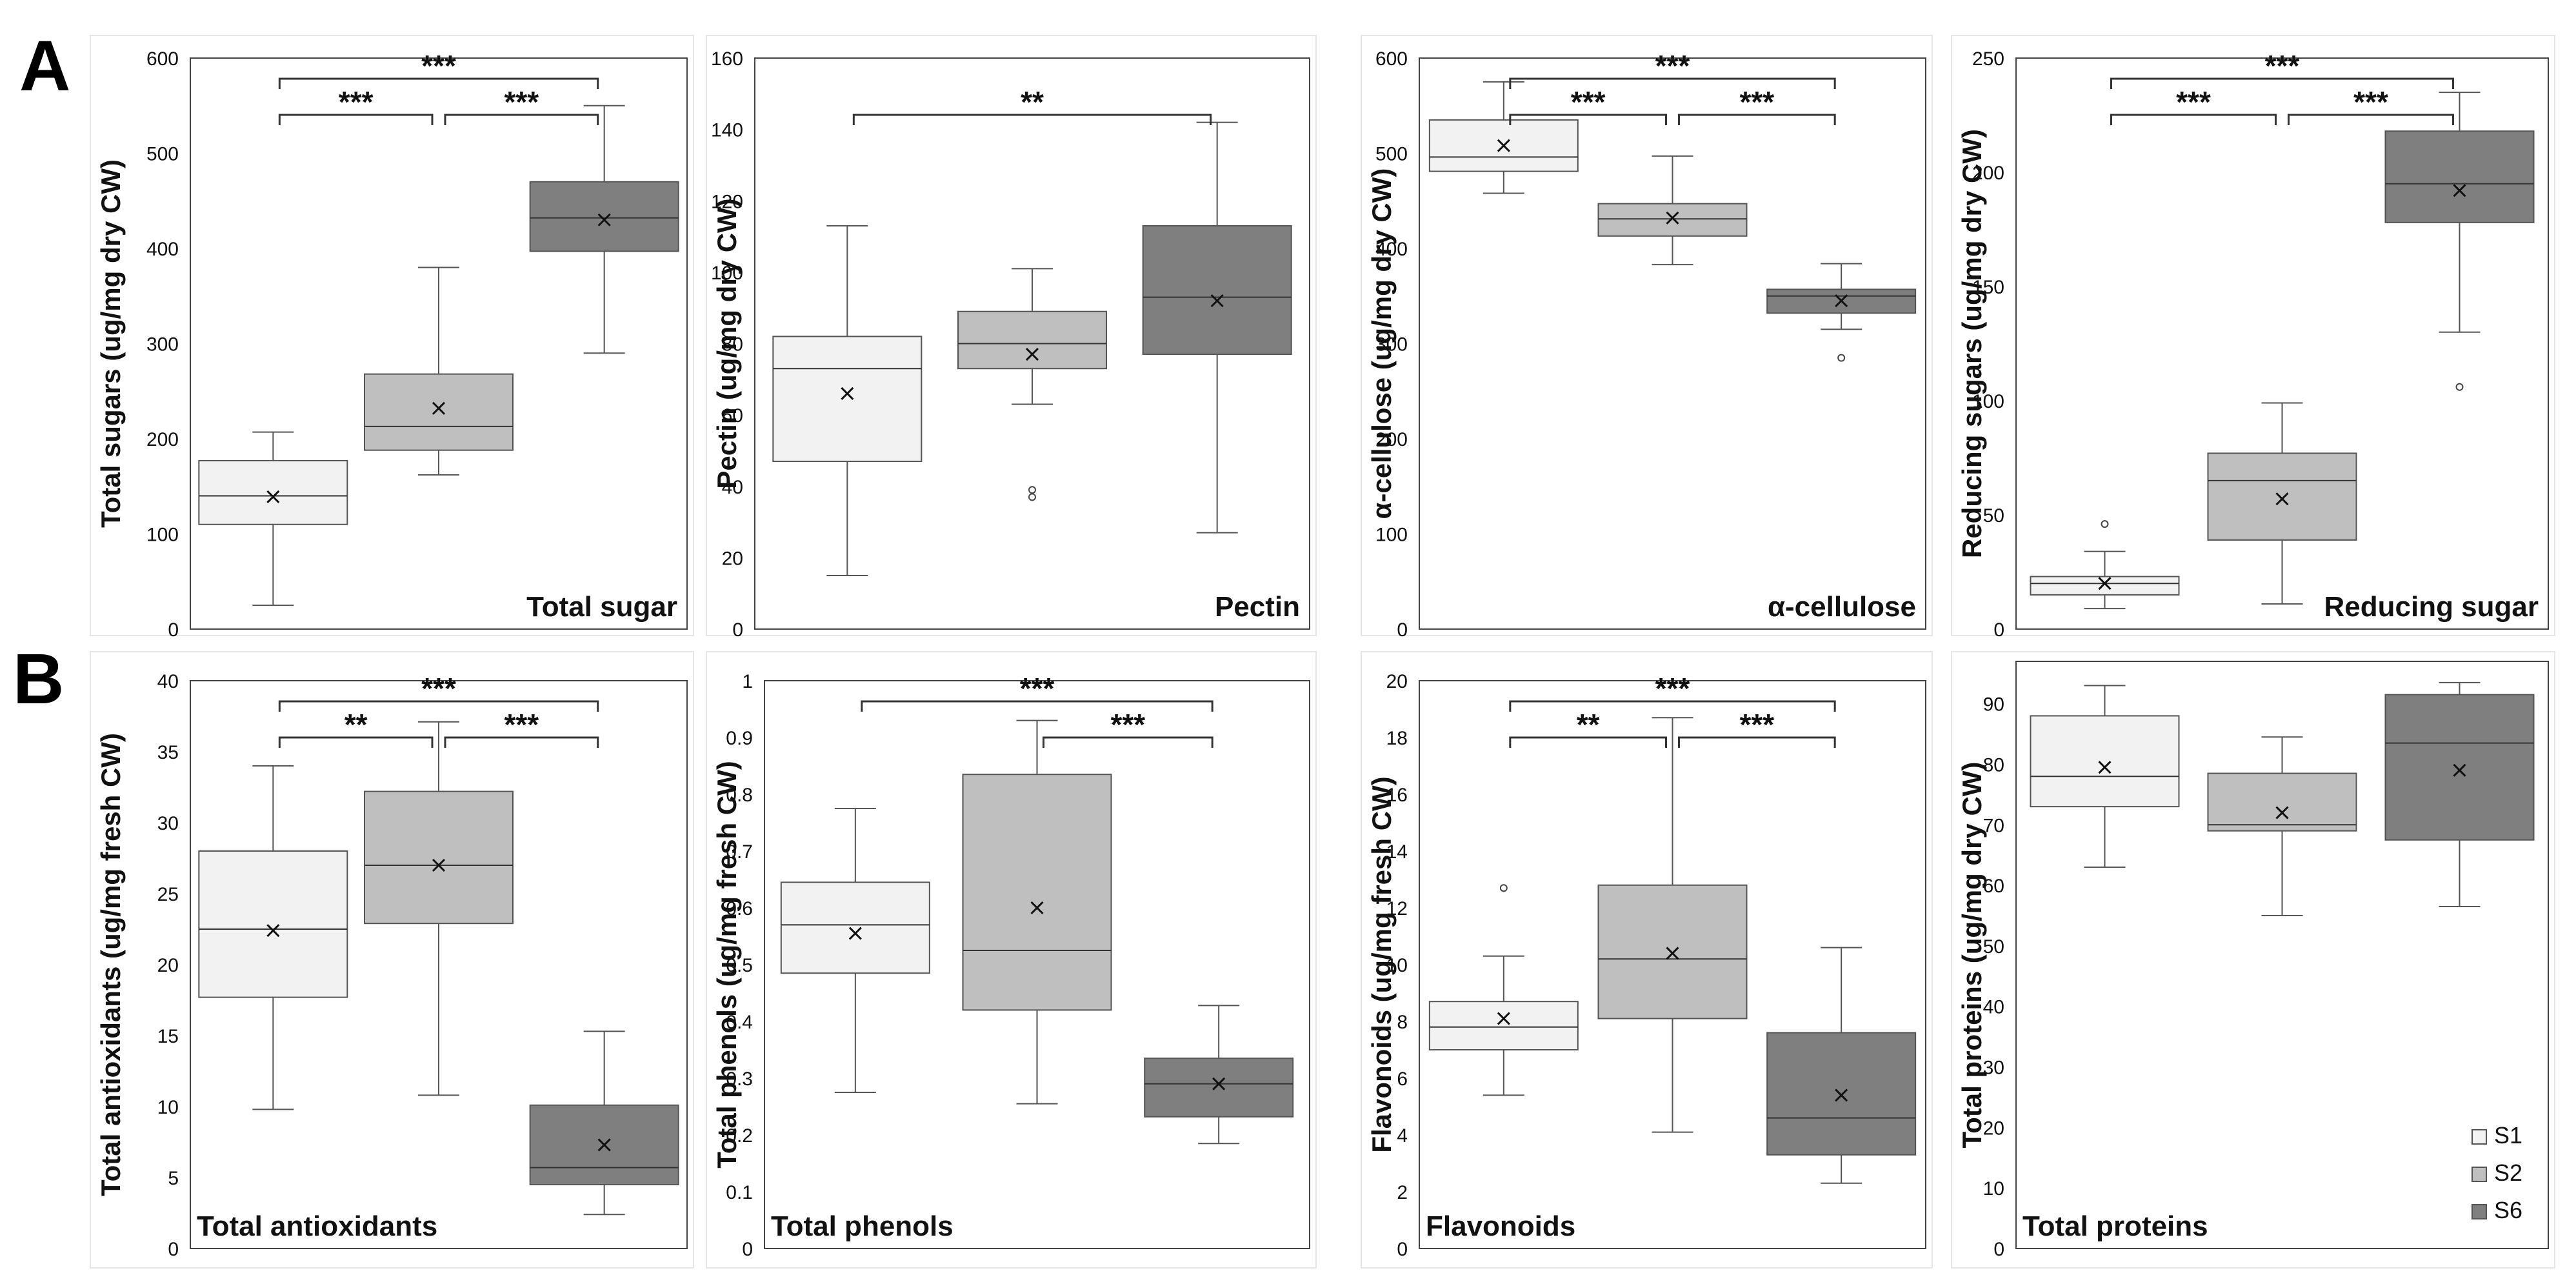 The width and height of the screenshot is (2576, 1284). I want to click on y-axis-label: Total antioxidants (ug/mg fresh CW), so click(110, 964).